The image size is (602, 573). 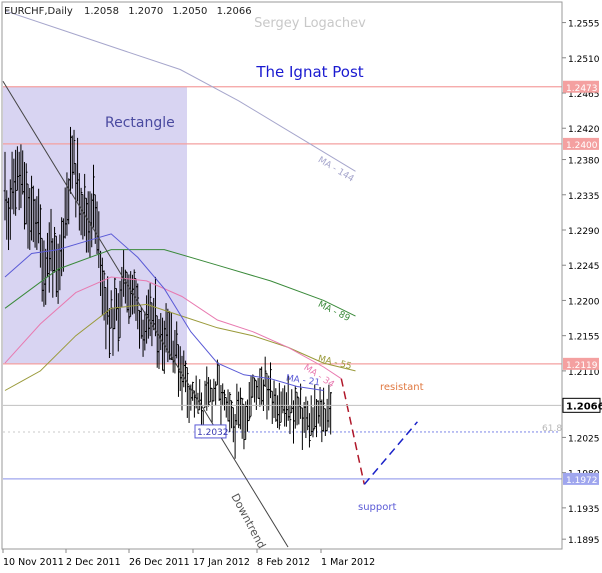 I want to click on x-tick-label: 10 Nov 2011, so click(x=33, y=562).